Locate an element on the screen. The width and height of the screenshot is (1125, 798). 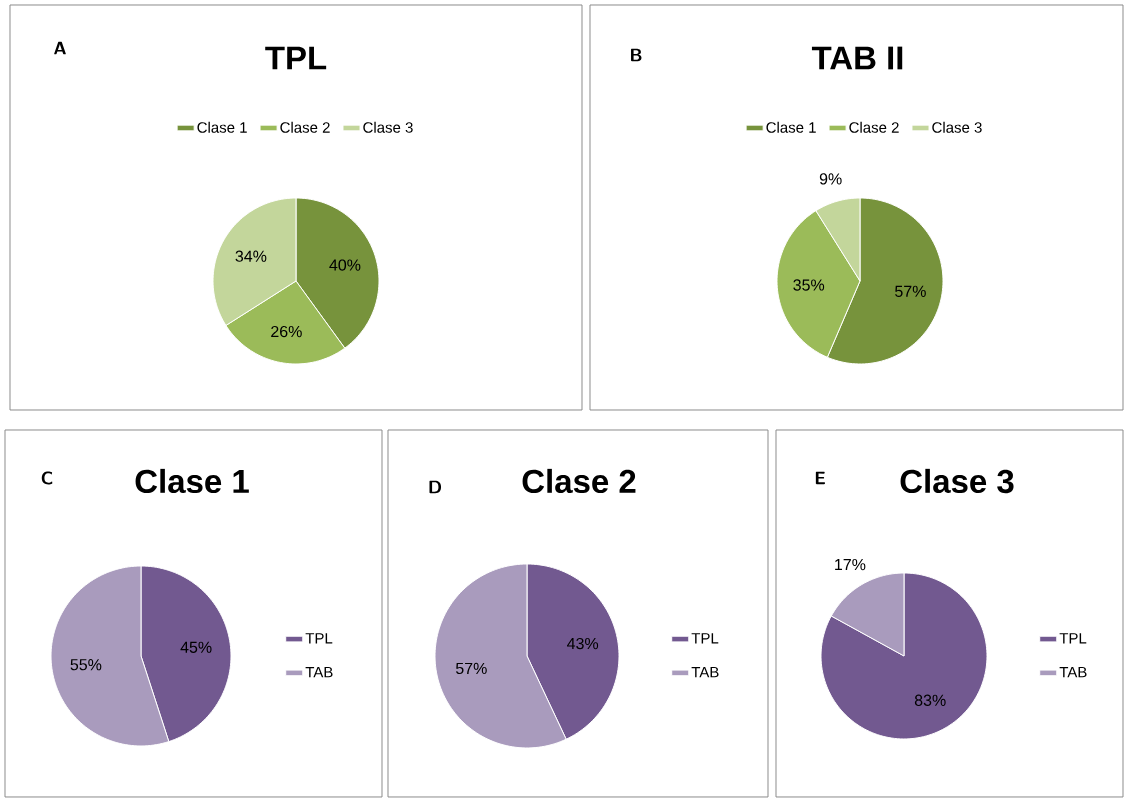
data-label: 26% is located at coordinates (286, 331).